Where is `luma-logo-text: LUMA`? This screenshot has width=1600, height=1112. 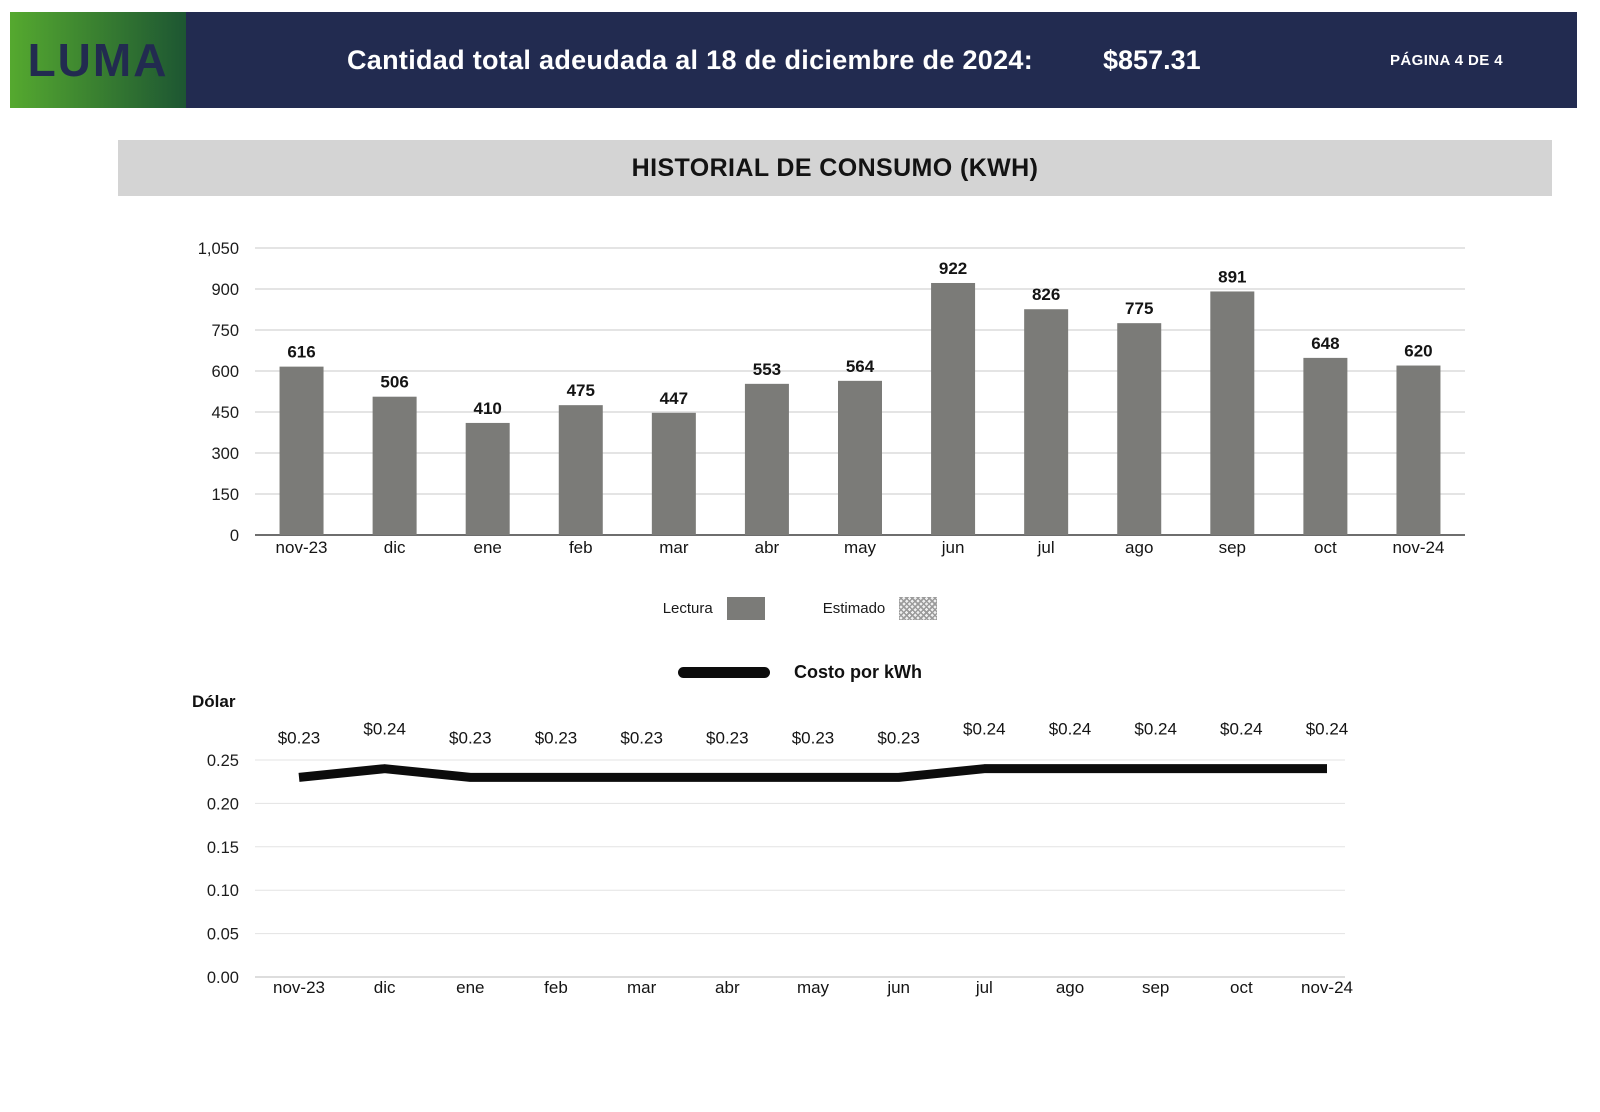
luma-logo-text: LUMA is located at coordinates (98, 60).